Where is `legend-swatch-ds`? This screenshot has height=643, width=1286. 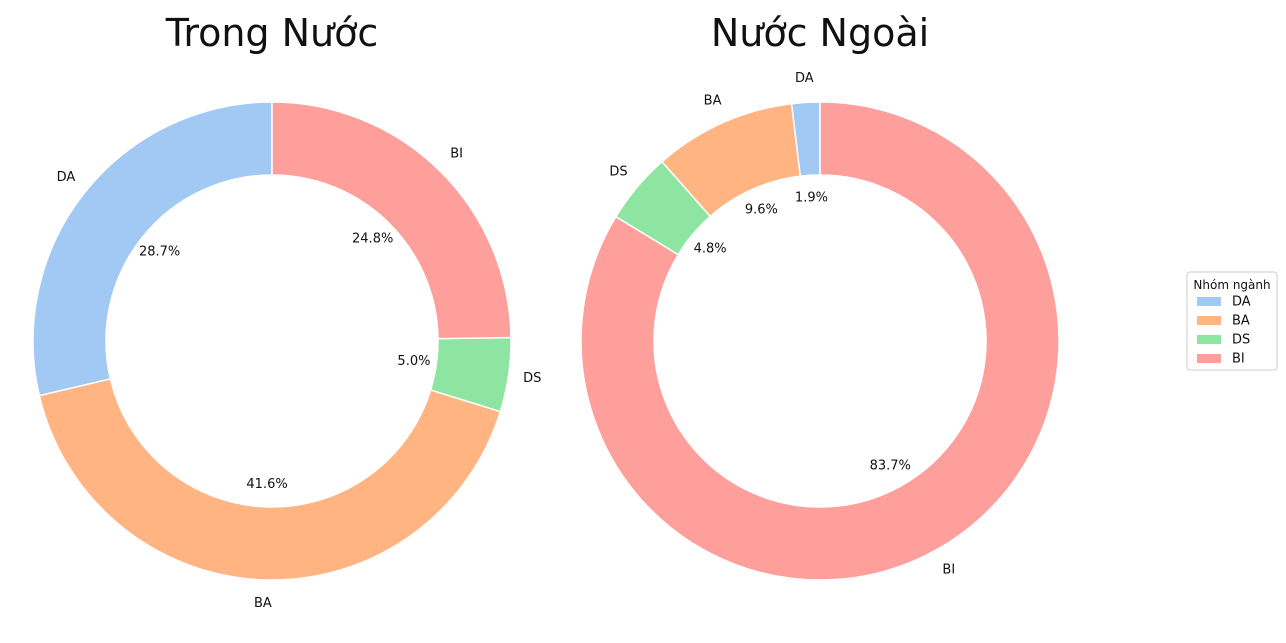 legend-swatch-ds is located at coordinates (1209, 339).